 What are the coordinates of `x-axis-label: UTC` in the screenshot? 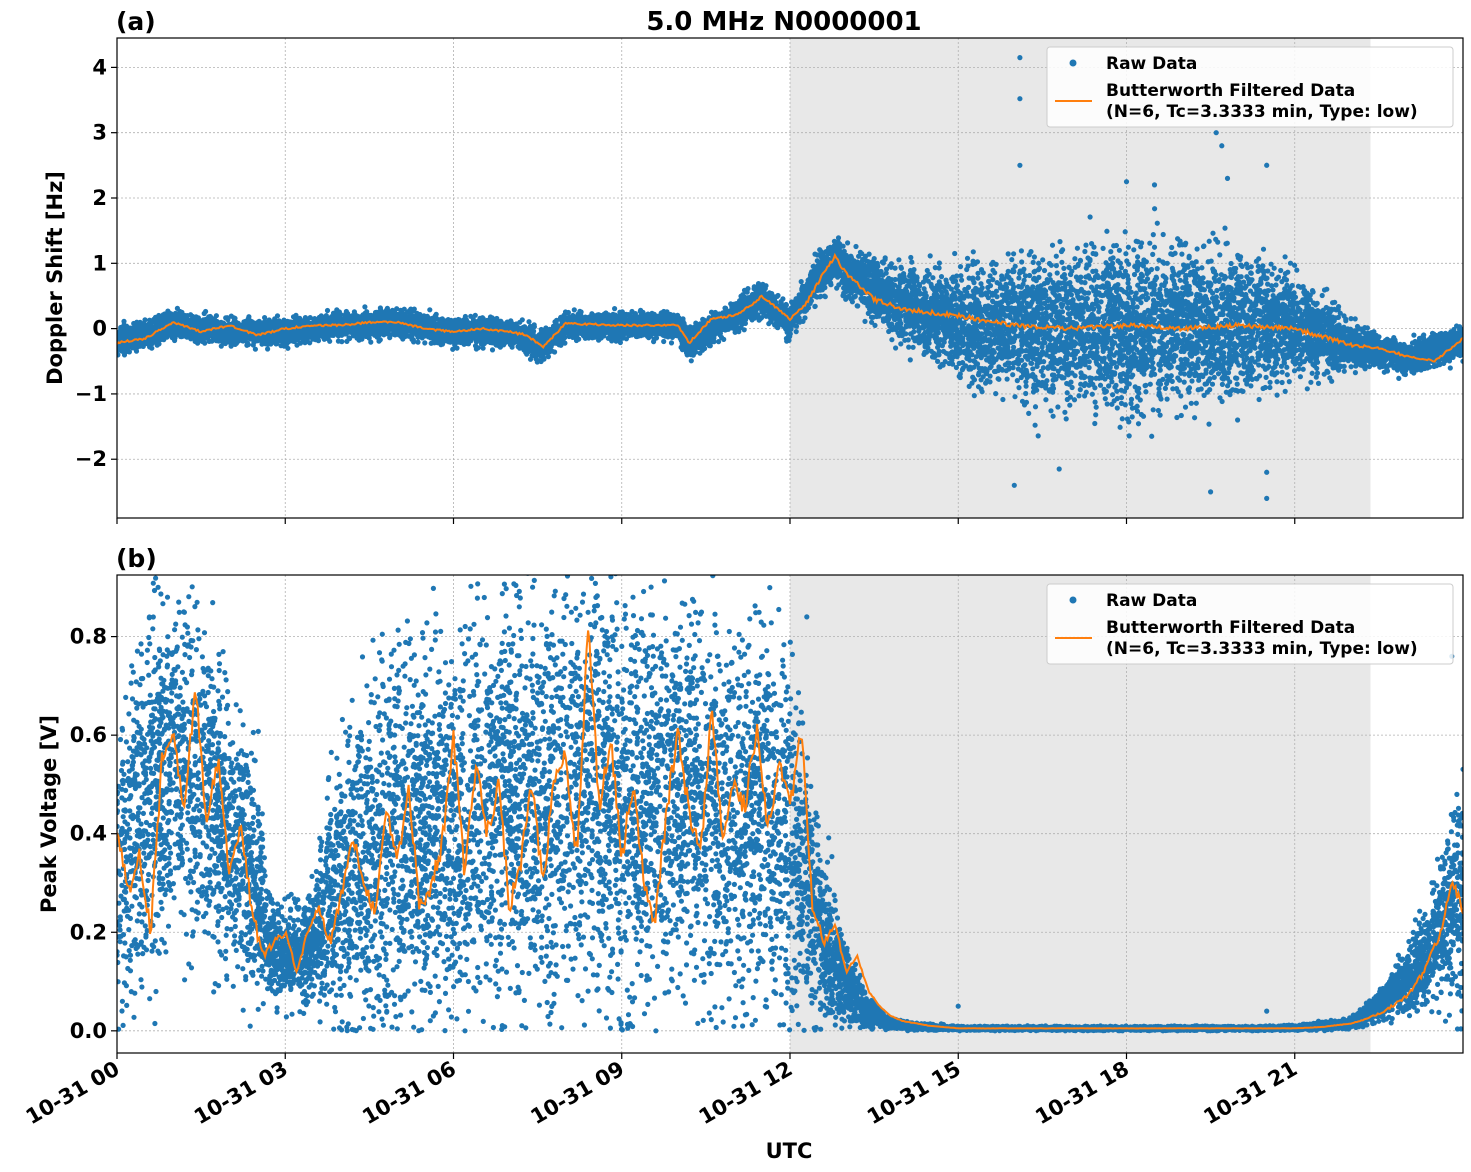 It's located at (789, 1151).